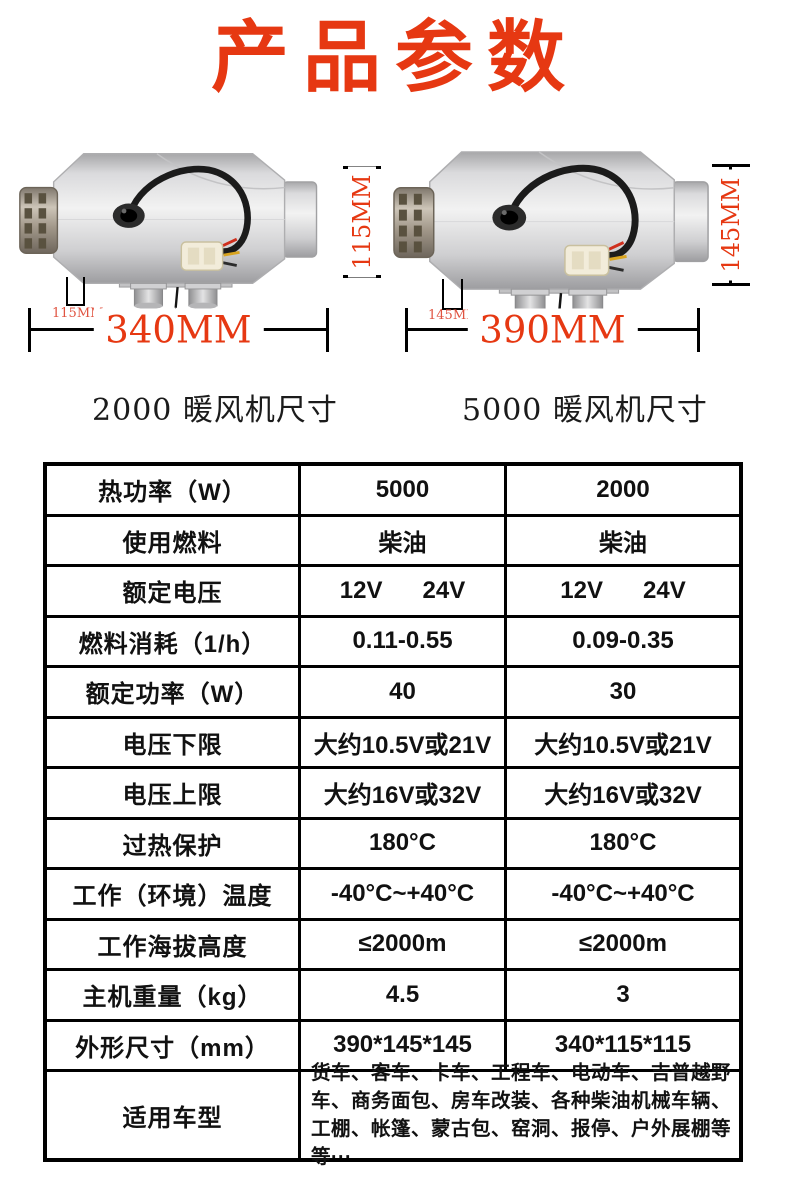  Describe the element at coordinates (215, 410) in the screenshot. I see `figure-caption-2000: 2000 暖风机尺寸` at that location.